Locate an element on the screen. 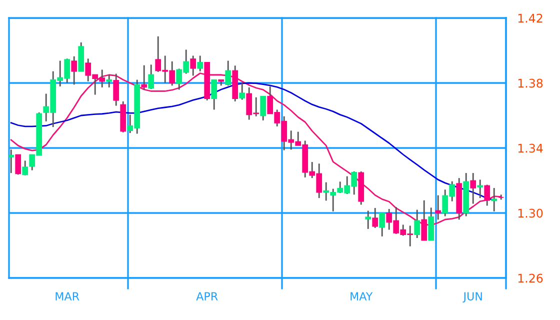 This screenshot has height=320, width=560. y-tick-label: 1.38 is located at coordinates (530, 83).